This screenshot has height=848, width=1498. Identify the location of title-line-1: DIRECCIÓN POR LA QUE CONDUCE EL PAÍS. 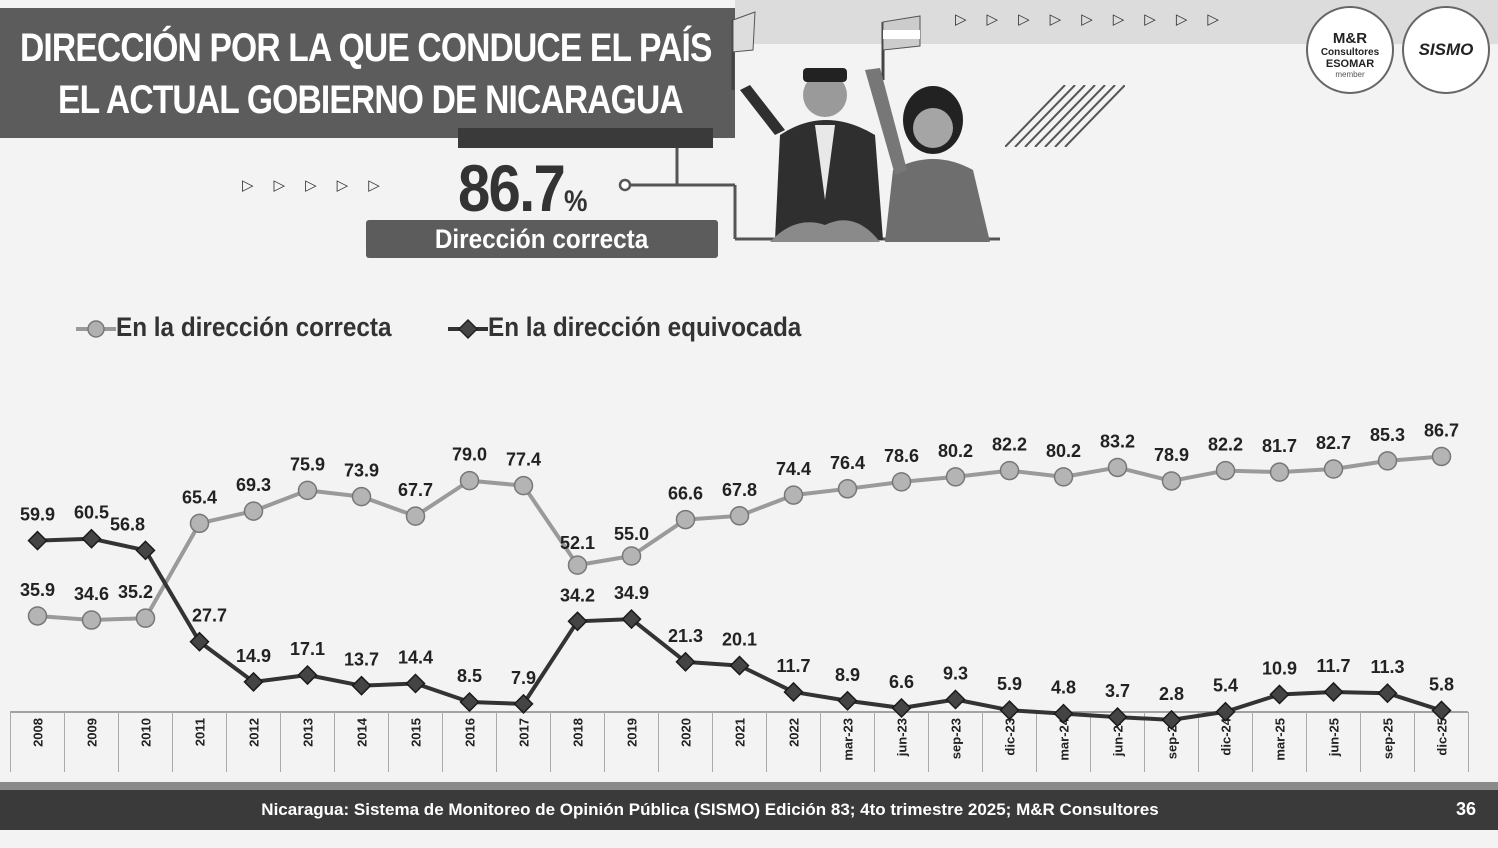
(366, 48).